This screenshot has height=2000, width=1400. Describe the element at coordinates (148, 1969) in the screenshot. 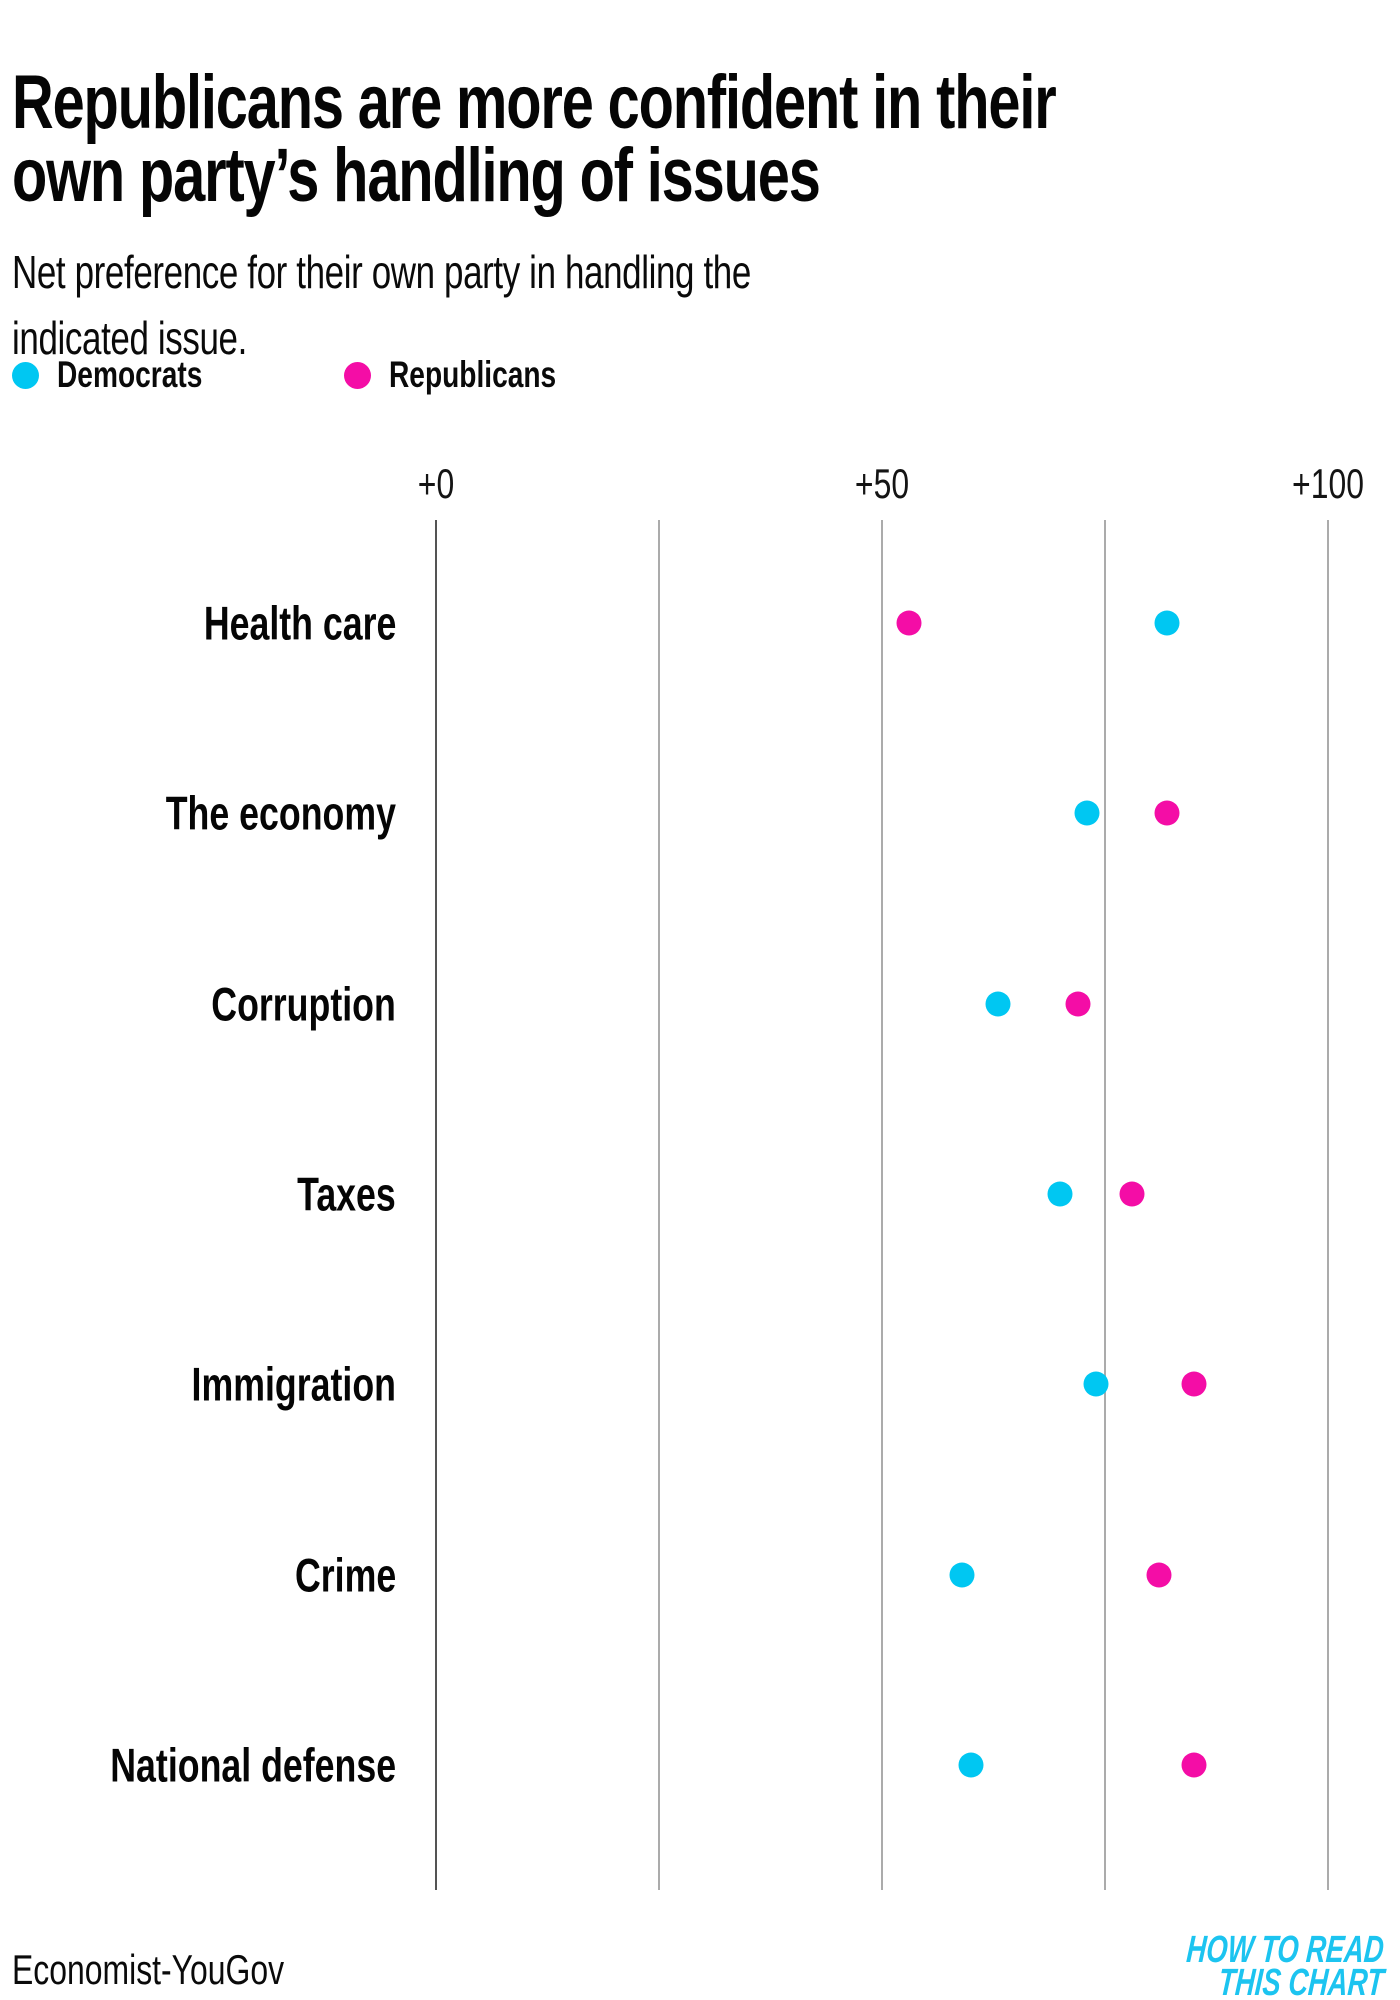

I see `source-text: Economist-YouGov` at that location.